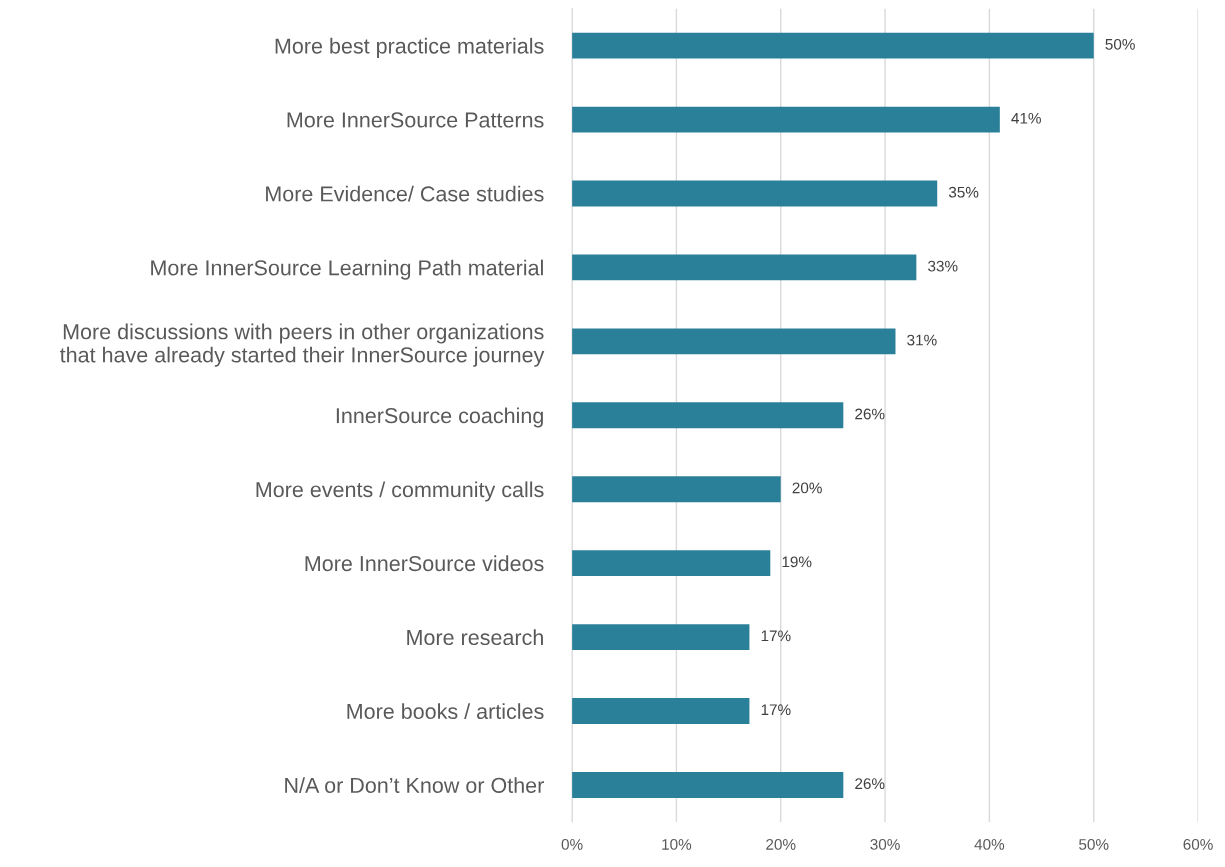 The image size is (1225, 867). What do you see at coordinates (302, 345) in the screenshot?
I see `y-tick-label: More discussions with peers in other organizations that have already started their InnerSource journey` at bounding box center [302, 345].